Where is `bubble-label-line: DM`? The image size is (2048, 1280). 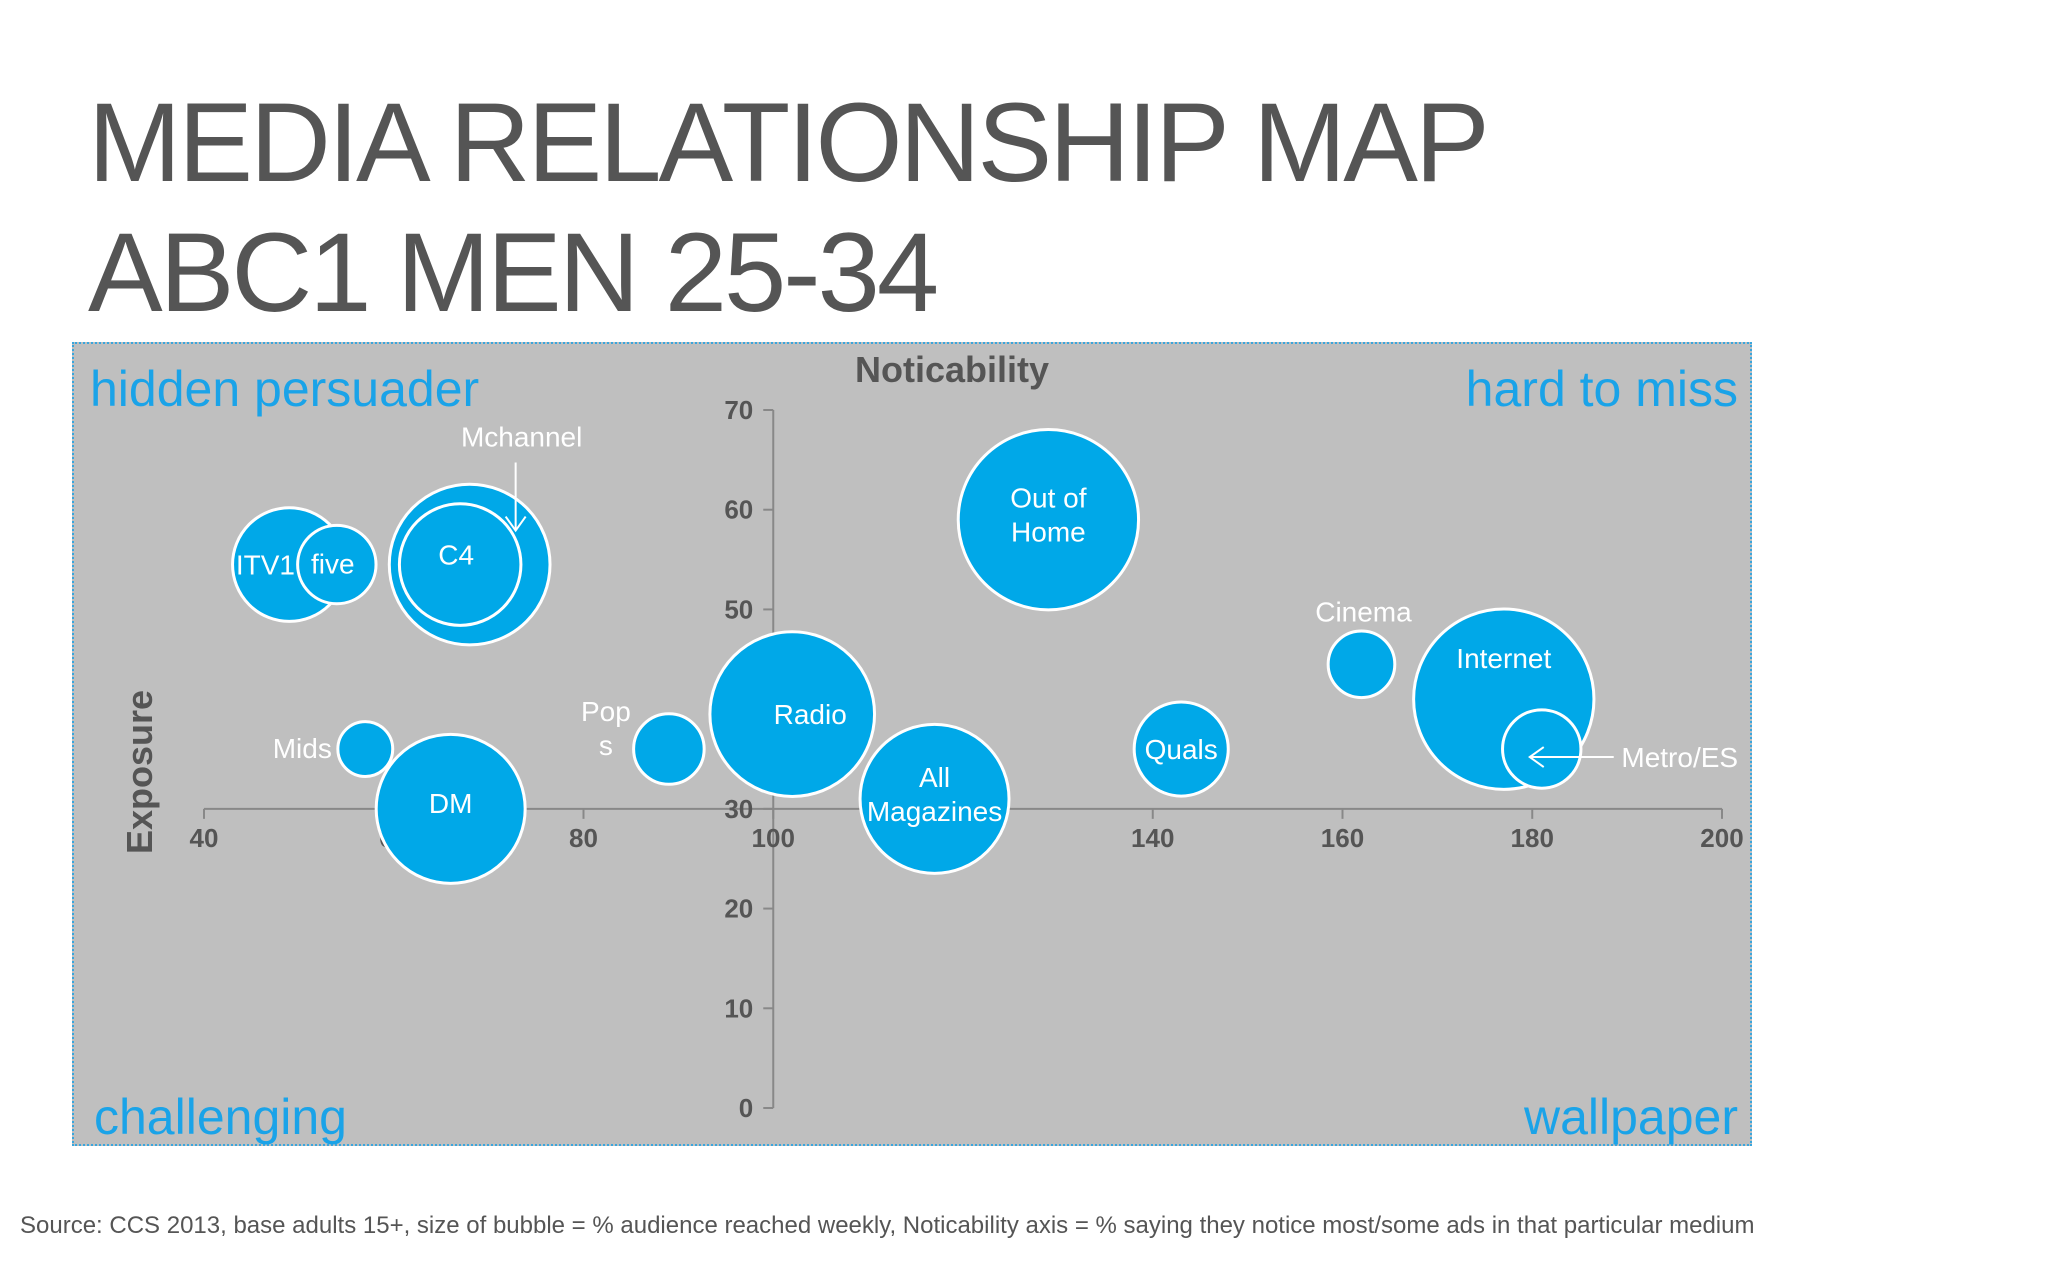 bubble-label-line: DM is located at coordinates (451, 803).